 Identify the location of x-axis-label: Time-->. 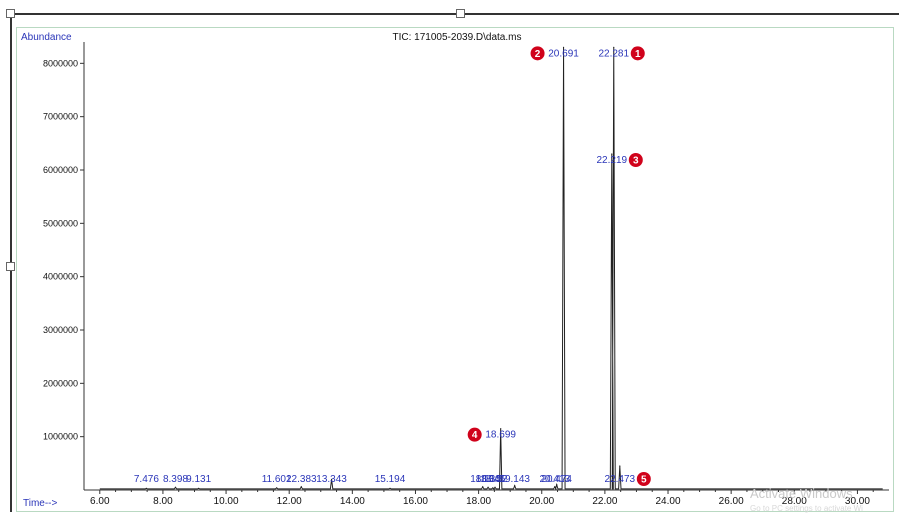
(40, 503).